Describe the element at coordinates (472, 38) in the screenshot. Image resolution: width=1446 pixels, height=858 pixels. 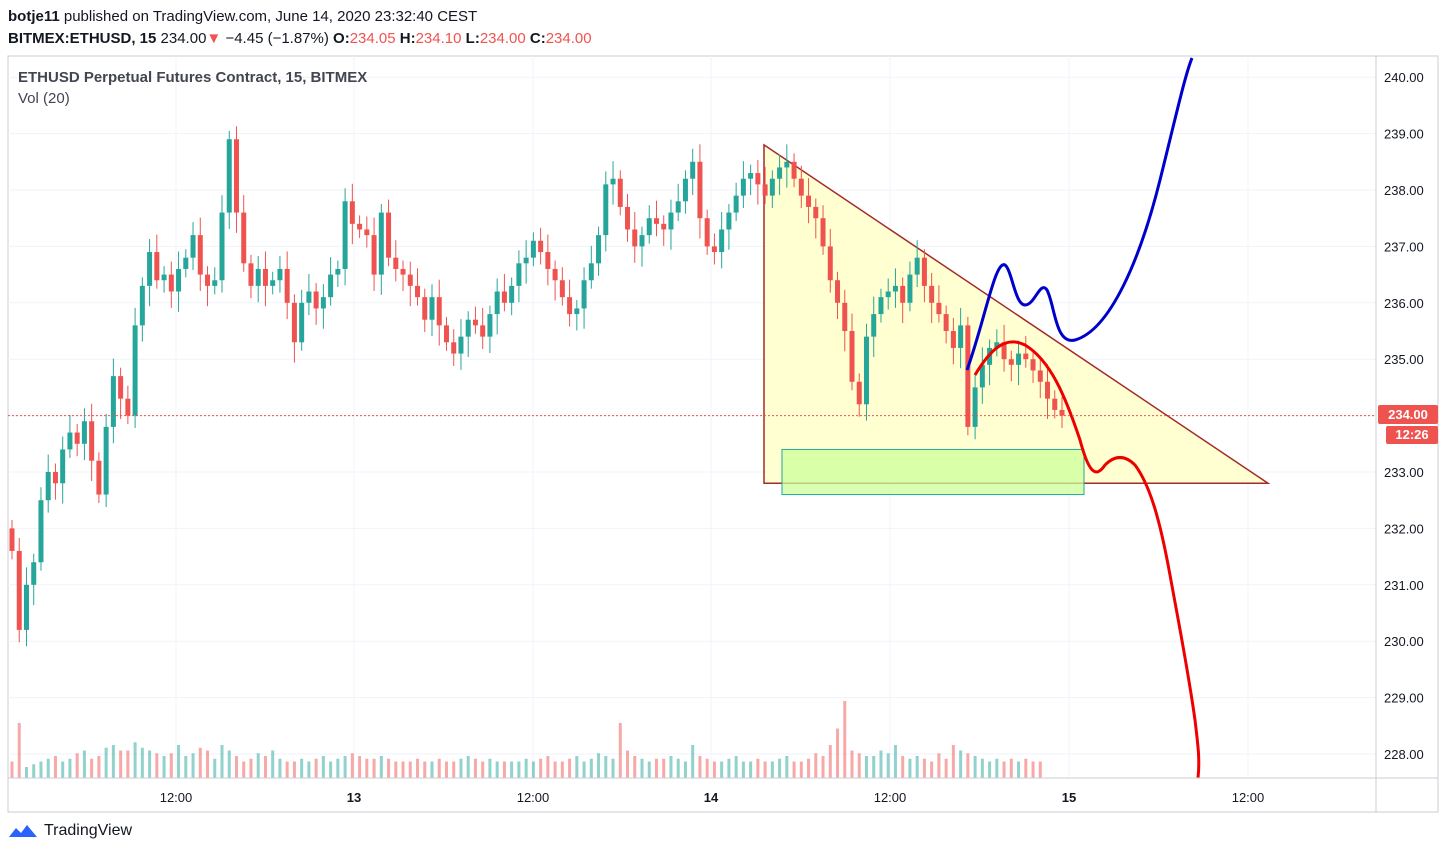
I see `low-label: L:` at that location.